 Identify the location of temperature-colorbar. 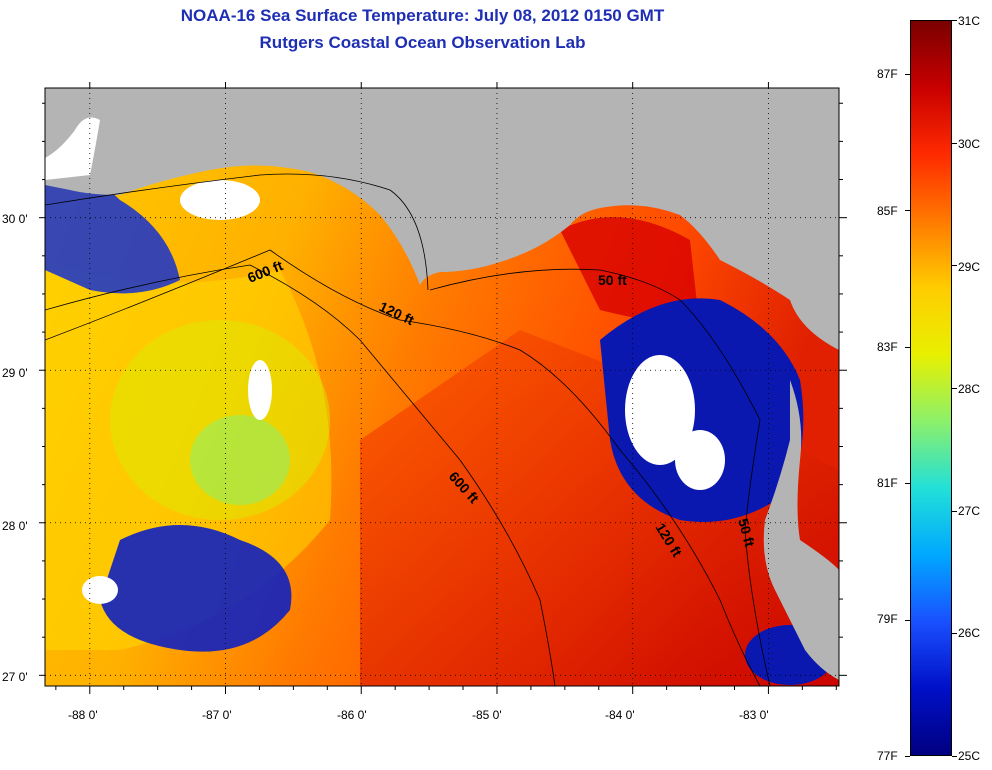
(931, 388).